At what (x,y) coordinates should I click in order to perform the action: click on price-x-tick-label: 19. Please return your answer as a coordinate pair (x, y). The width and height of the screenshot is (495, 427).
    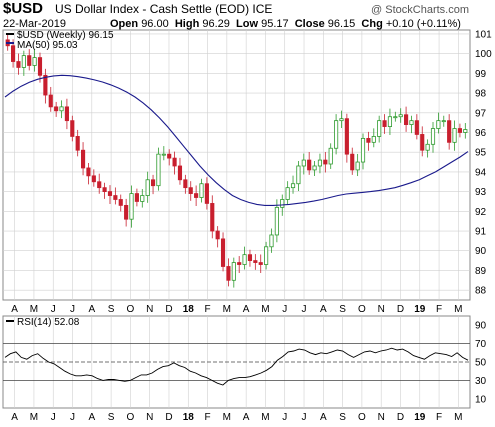
    Looking at the image, I should click on (420, 309).